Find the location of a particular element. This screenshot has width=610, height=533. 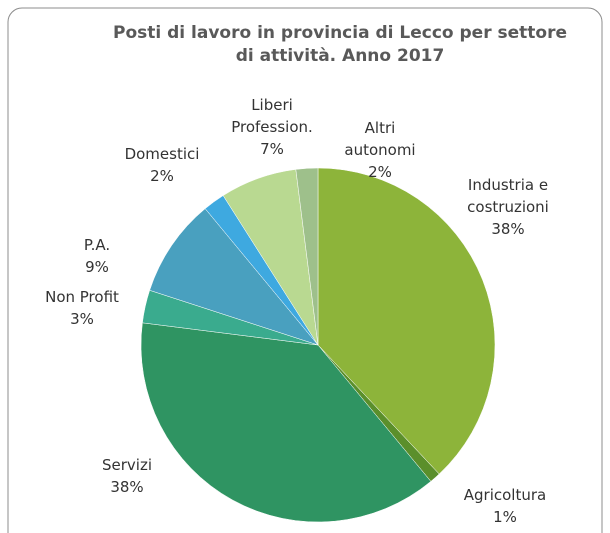

slice-label: P.A. 9% is located at coordinates (97, 256).